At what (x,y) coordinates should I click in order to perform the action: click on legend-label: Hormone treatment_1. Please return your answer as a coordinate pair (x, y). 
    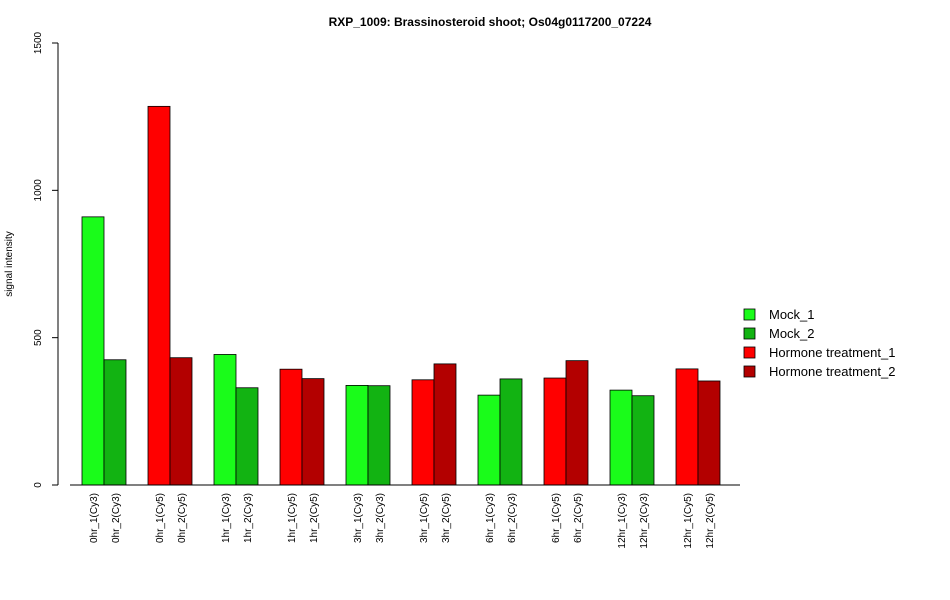
    Looking at the image, I should click on (832, 352).